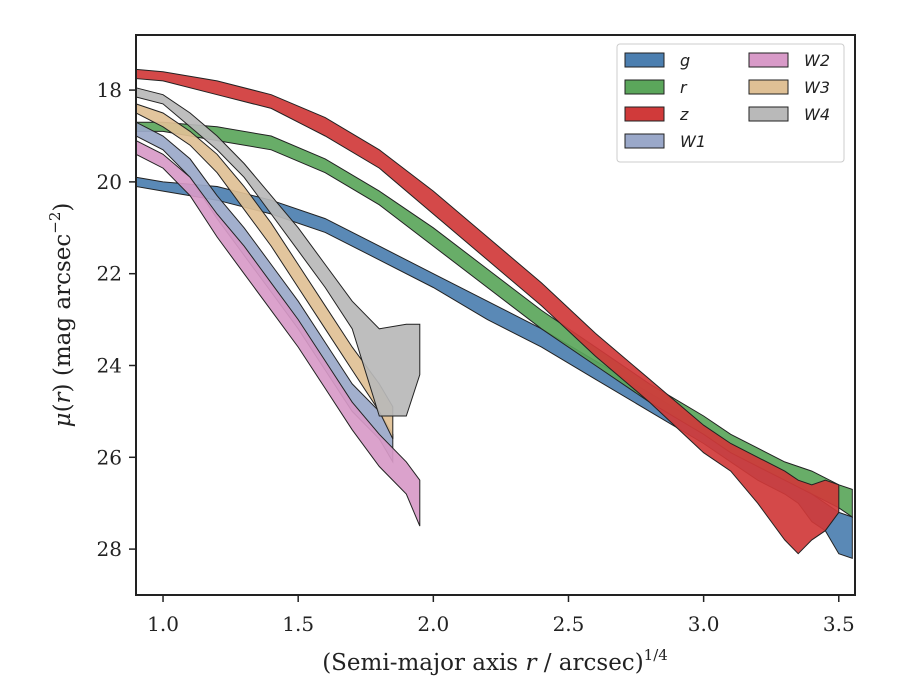  Describe the element at coordinates (817, 114) in the screenshot. I see `legend-label: W4` at that location.